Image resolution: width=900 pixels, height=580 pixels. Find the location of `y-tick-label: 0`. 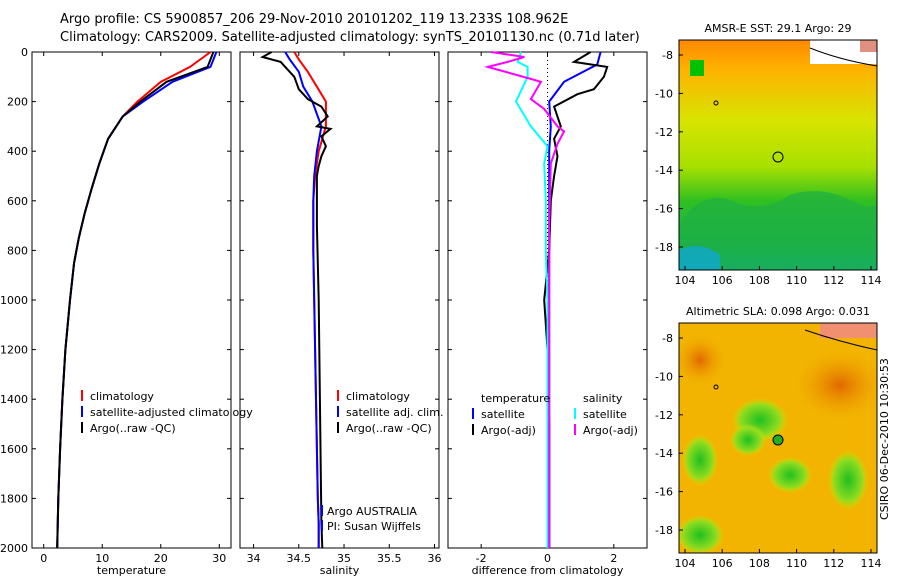

y-tick-label: 0 is located at coordinates (24, 52).